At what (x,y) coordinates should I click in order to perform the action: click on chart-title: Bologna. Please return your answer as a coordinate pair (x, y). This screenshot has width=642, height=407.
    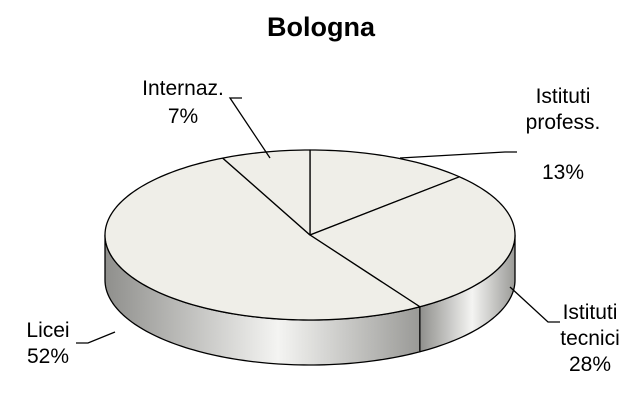
    Looking at the image, I should click on (321, 27).